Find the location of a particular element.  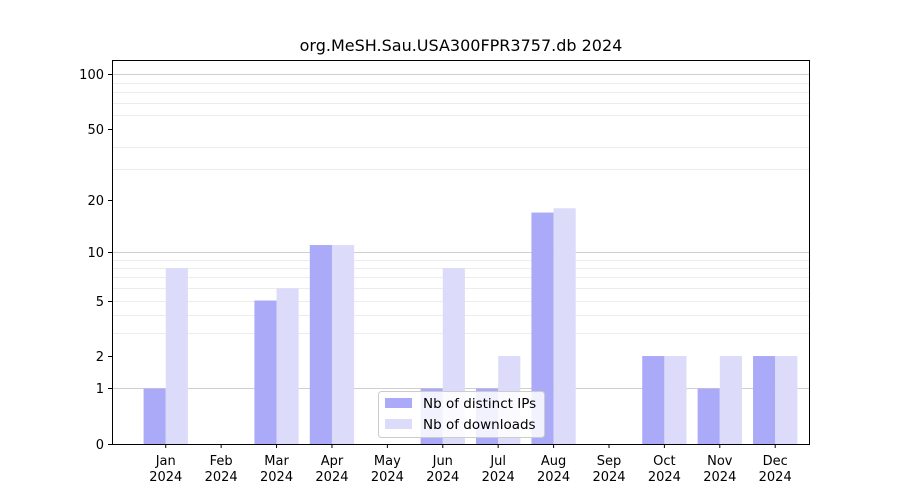

x-tick-label-month: Nov is located at coordinates (720, 461).